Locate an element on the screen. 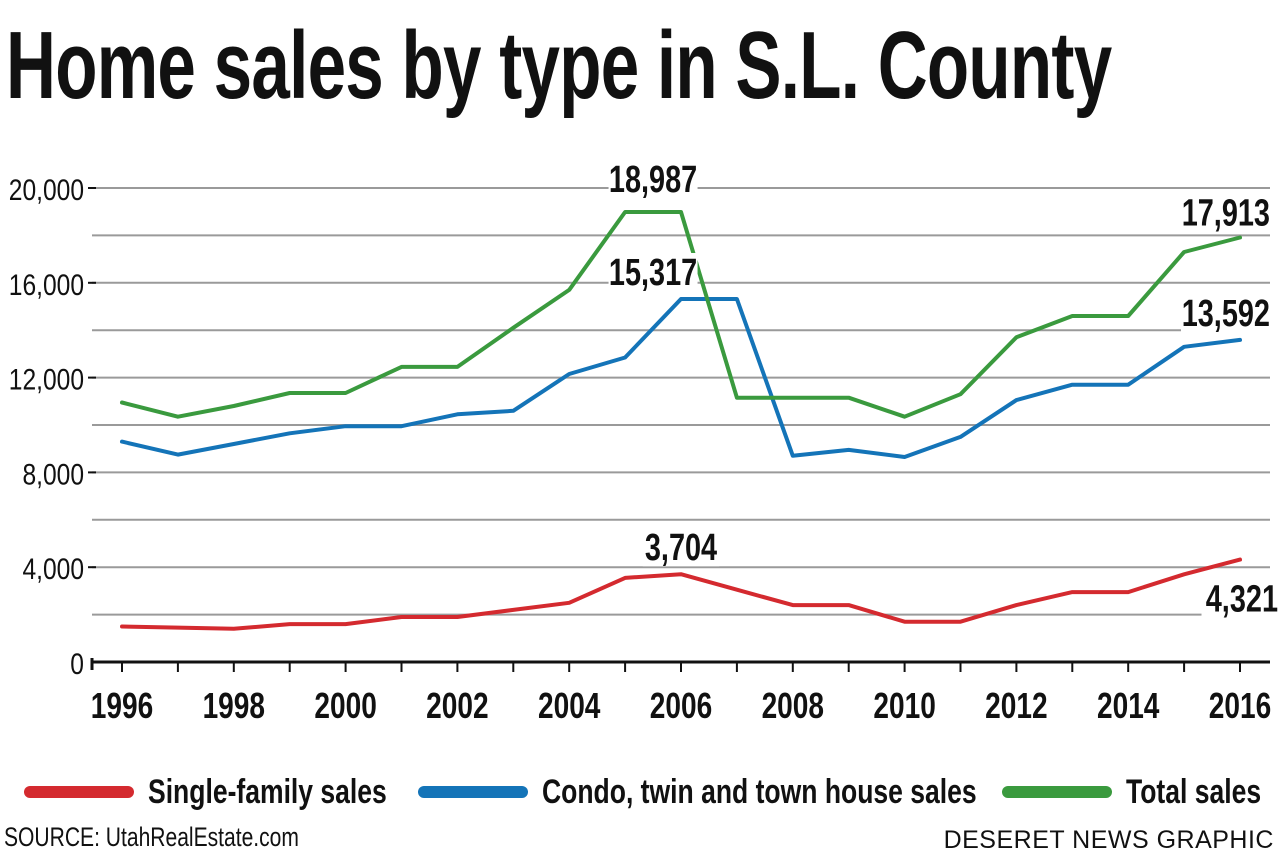 This screenshot has height=862, width=1280. y-tick-label: 12,000 is located at coordinates (46, 379).